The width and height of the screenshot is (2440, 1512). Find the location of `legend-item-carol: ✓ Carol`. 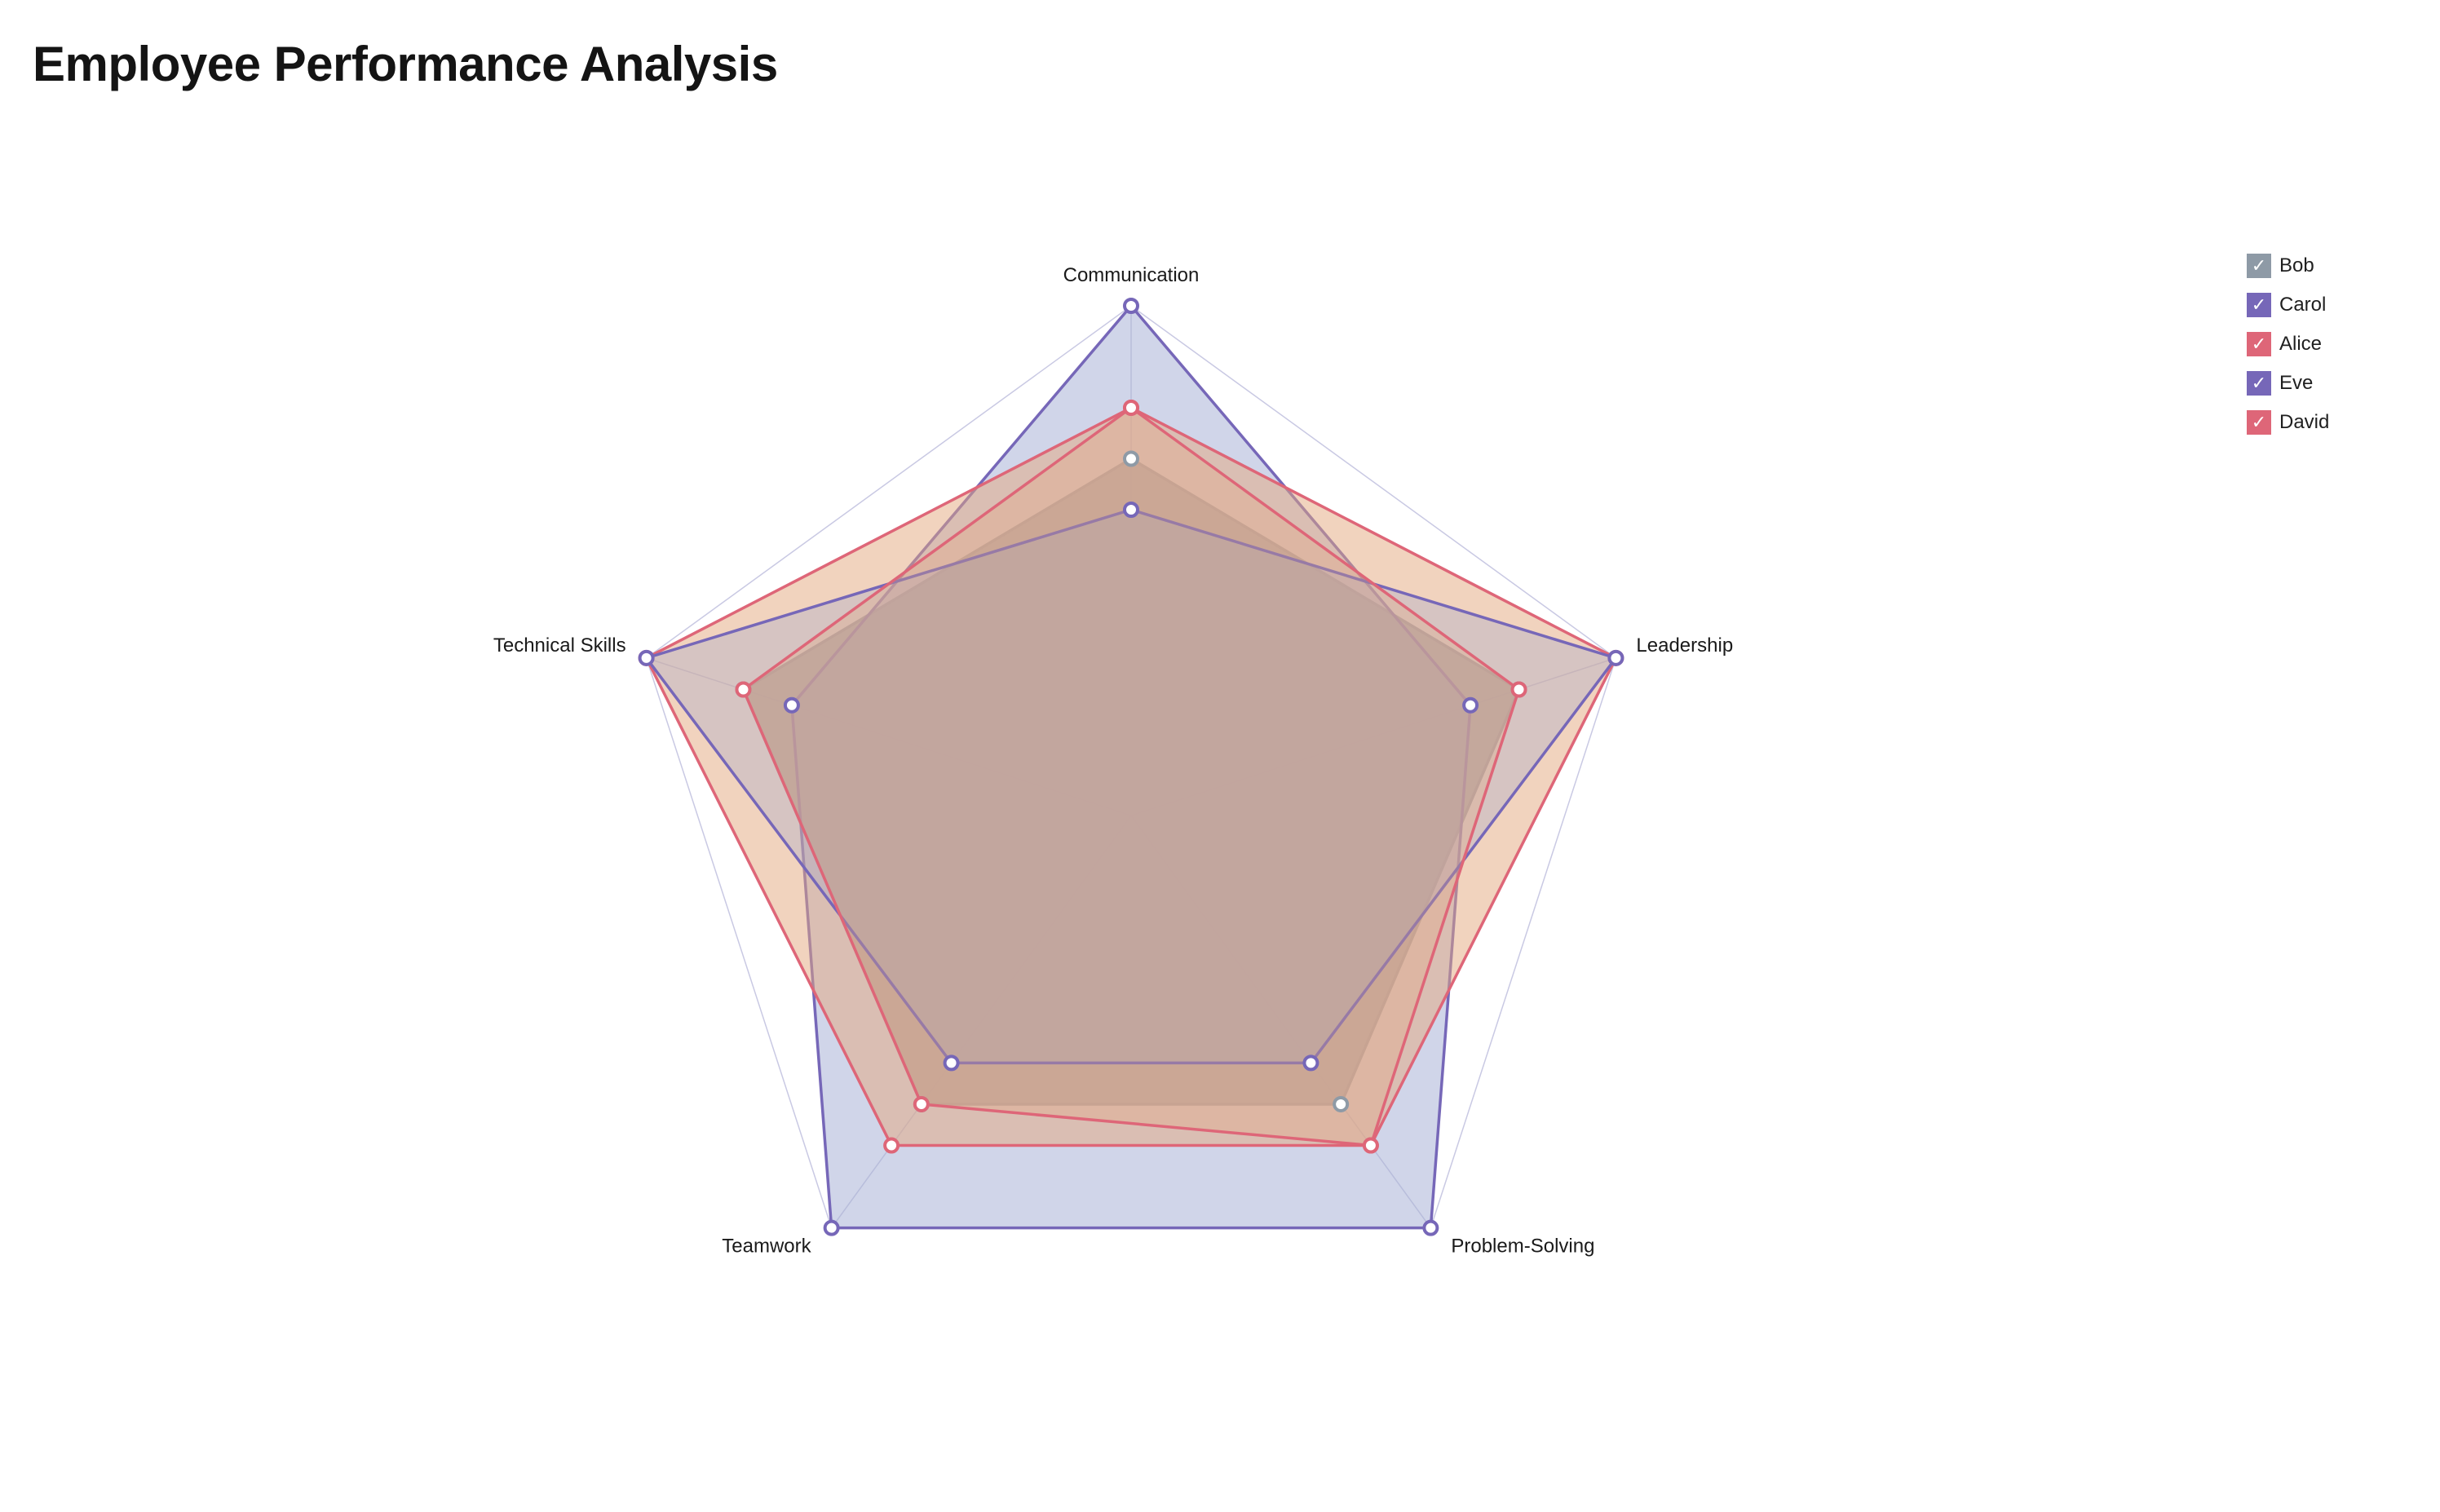

legend-item-carol: ✓ Carol is located at coordinates (2288, 305).